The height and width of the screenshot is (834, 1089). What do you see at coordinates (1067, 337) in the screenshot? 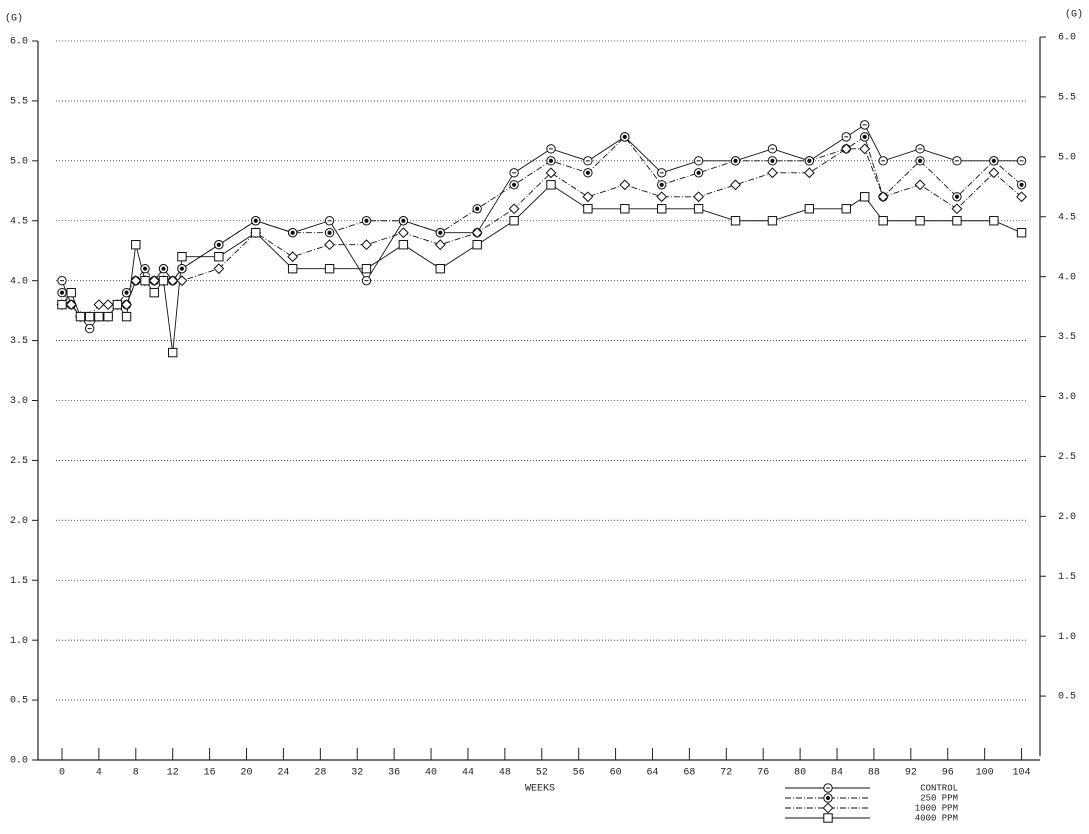
I see `y2-tick-label: 3.5` at bounding box center [1067, 337].